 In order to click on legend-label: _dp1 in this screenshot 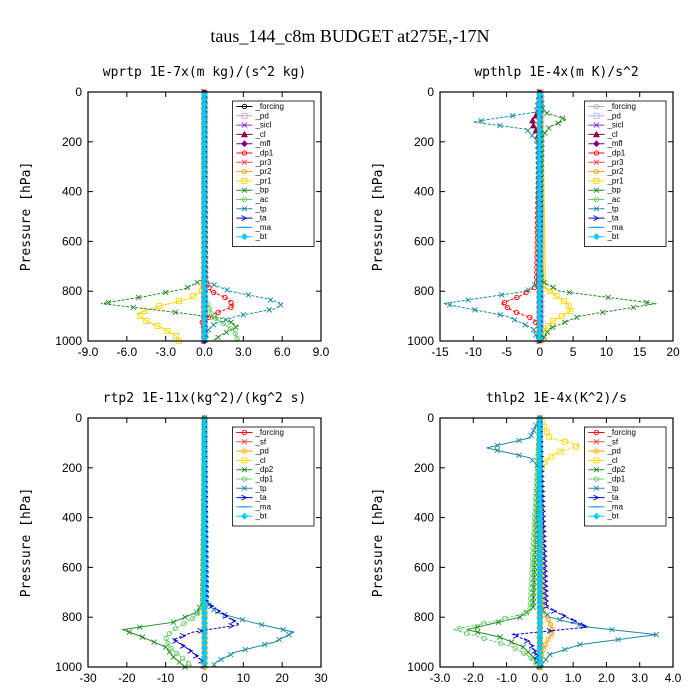, I will do `click(615, 479)`.